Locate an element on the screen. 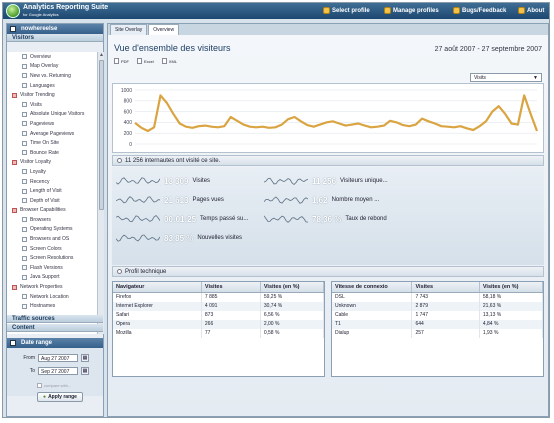 This screenshot has width=554, height=423. profile-header: nowhereelse is located at coordinates (55, 29).